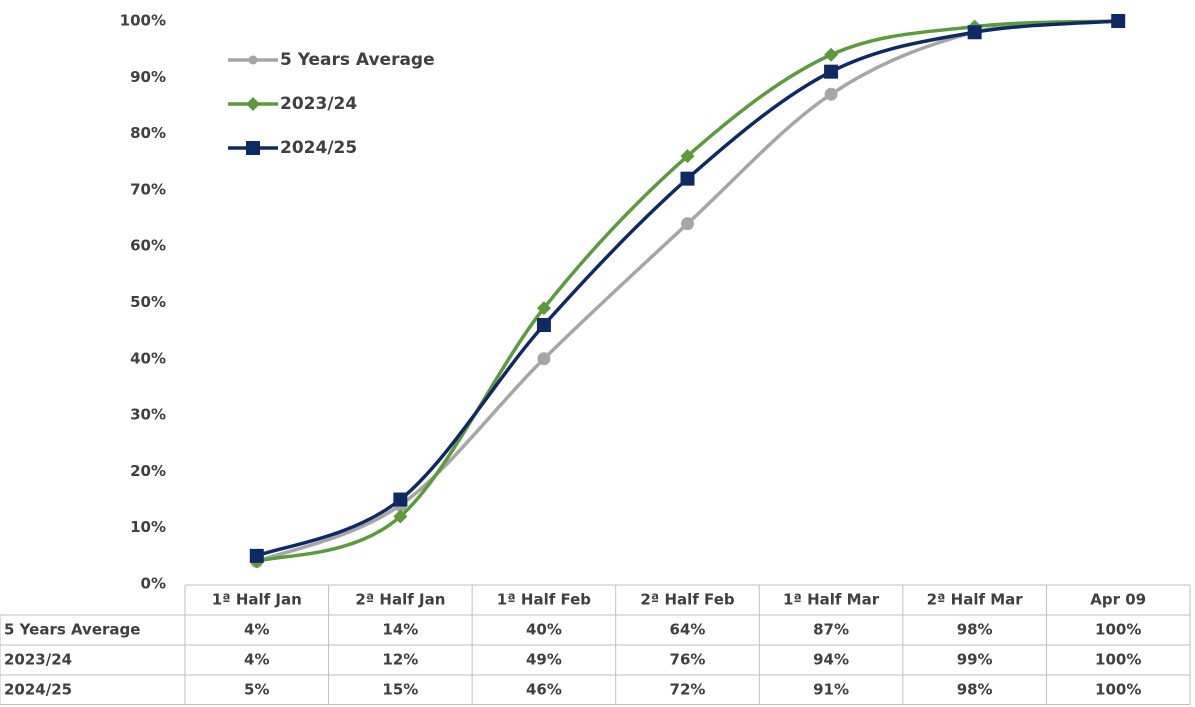  I want to click on y-tick-label: 90%, so click(148, 77).